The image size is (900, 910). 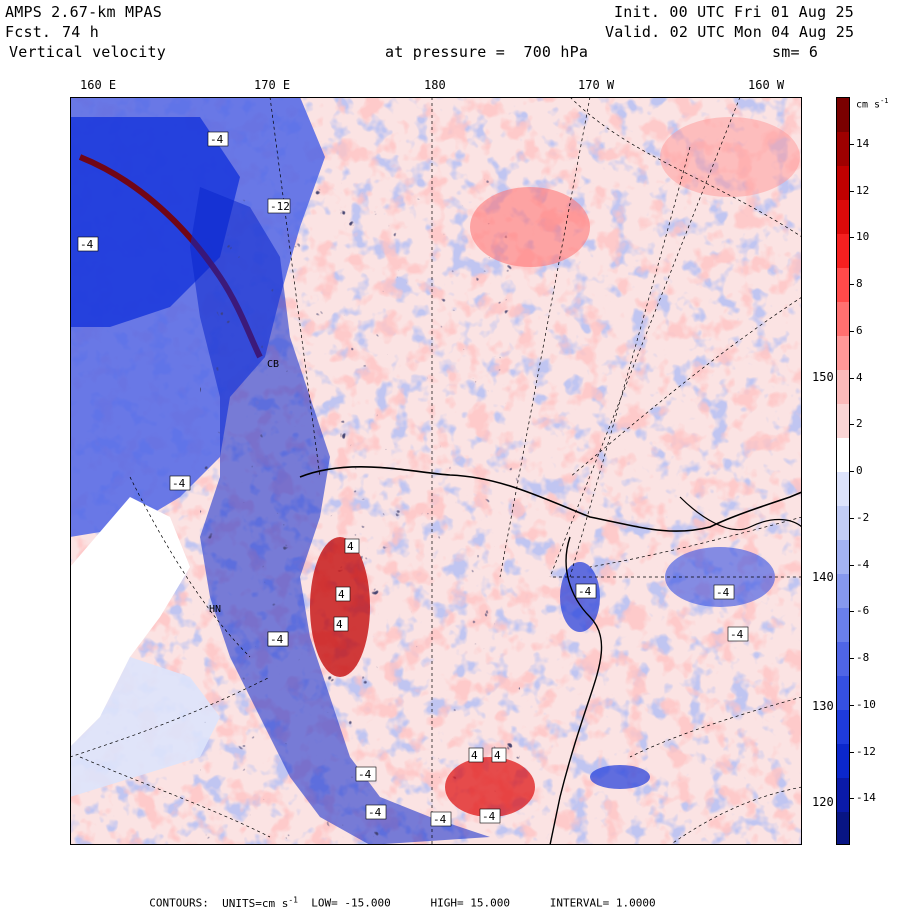 I want to click on colorbar-tick-label: 0, so click(x=859, y=470).